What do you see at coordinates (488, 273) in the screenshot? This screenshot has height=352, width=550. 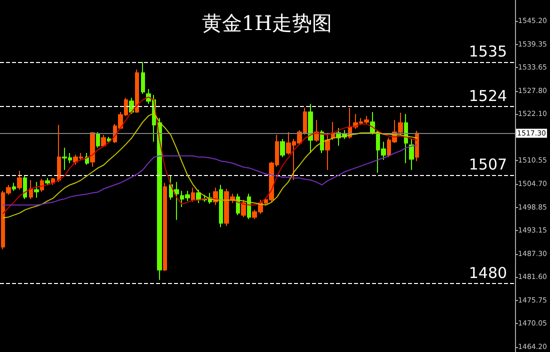 I see `ref-line-label: 1480` at bounding box center [488, 273].